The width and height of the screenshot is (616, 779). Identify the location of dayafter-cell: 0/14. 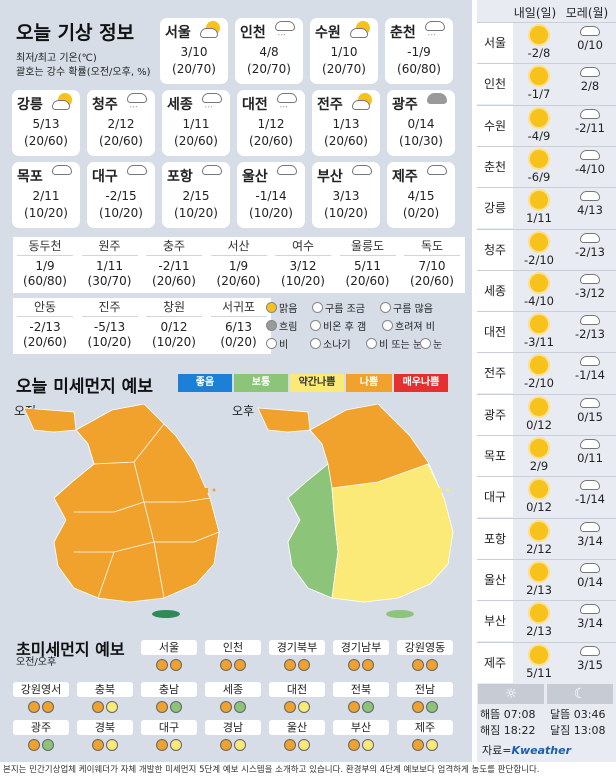
(590, 575).